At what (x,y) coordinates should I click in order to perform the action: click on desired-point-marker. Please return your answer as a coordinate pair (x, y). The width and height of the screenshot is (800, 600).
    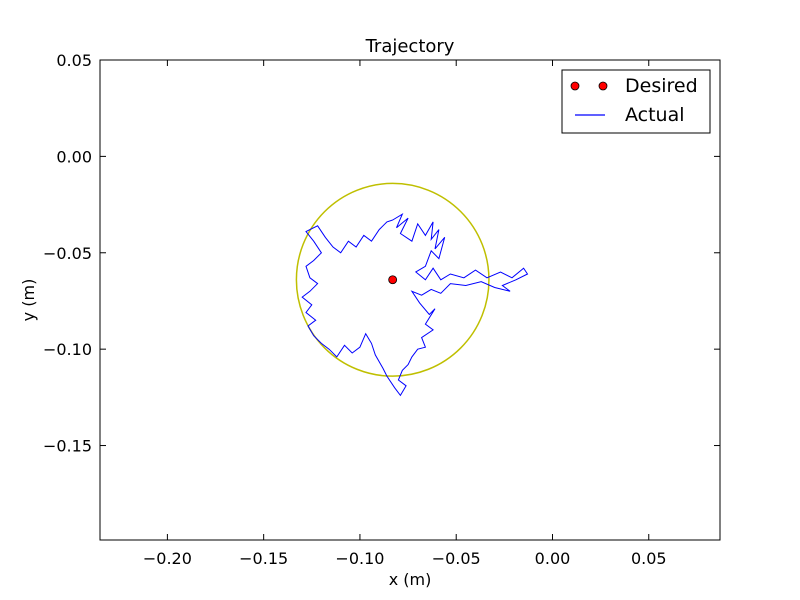
    Looking at the image, I should click on (393, 280).